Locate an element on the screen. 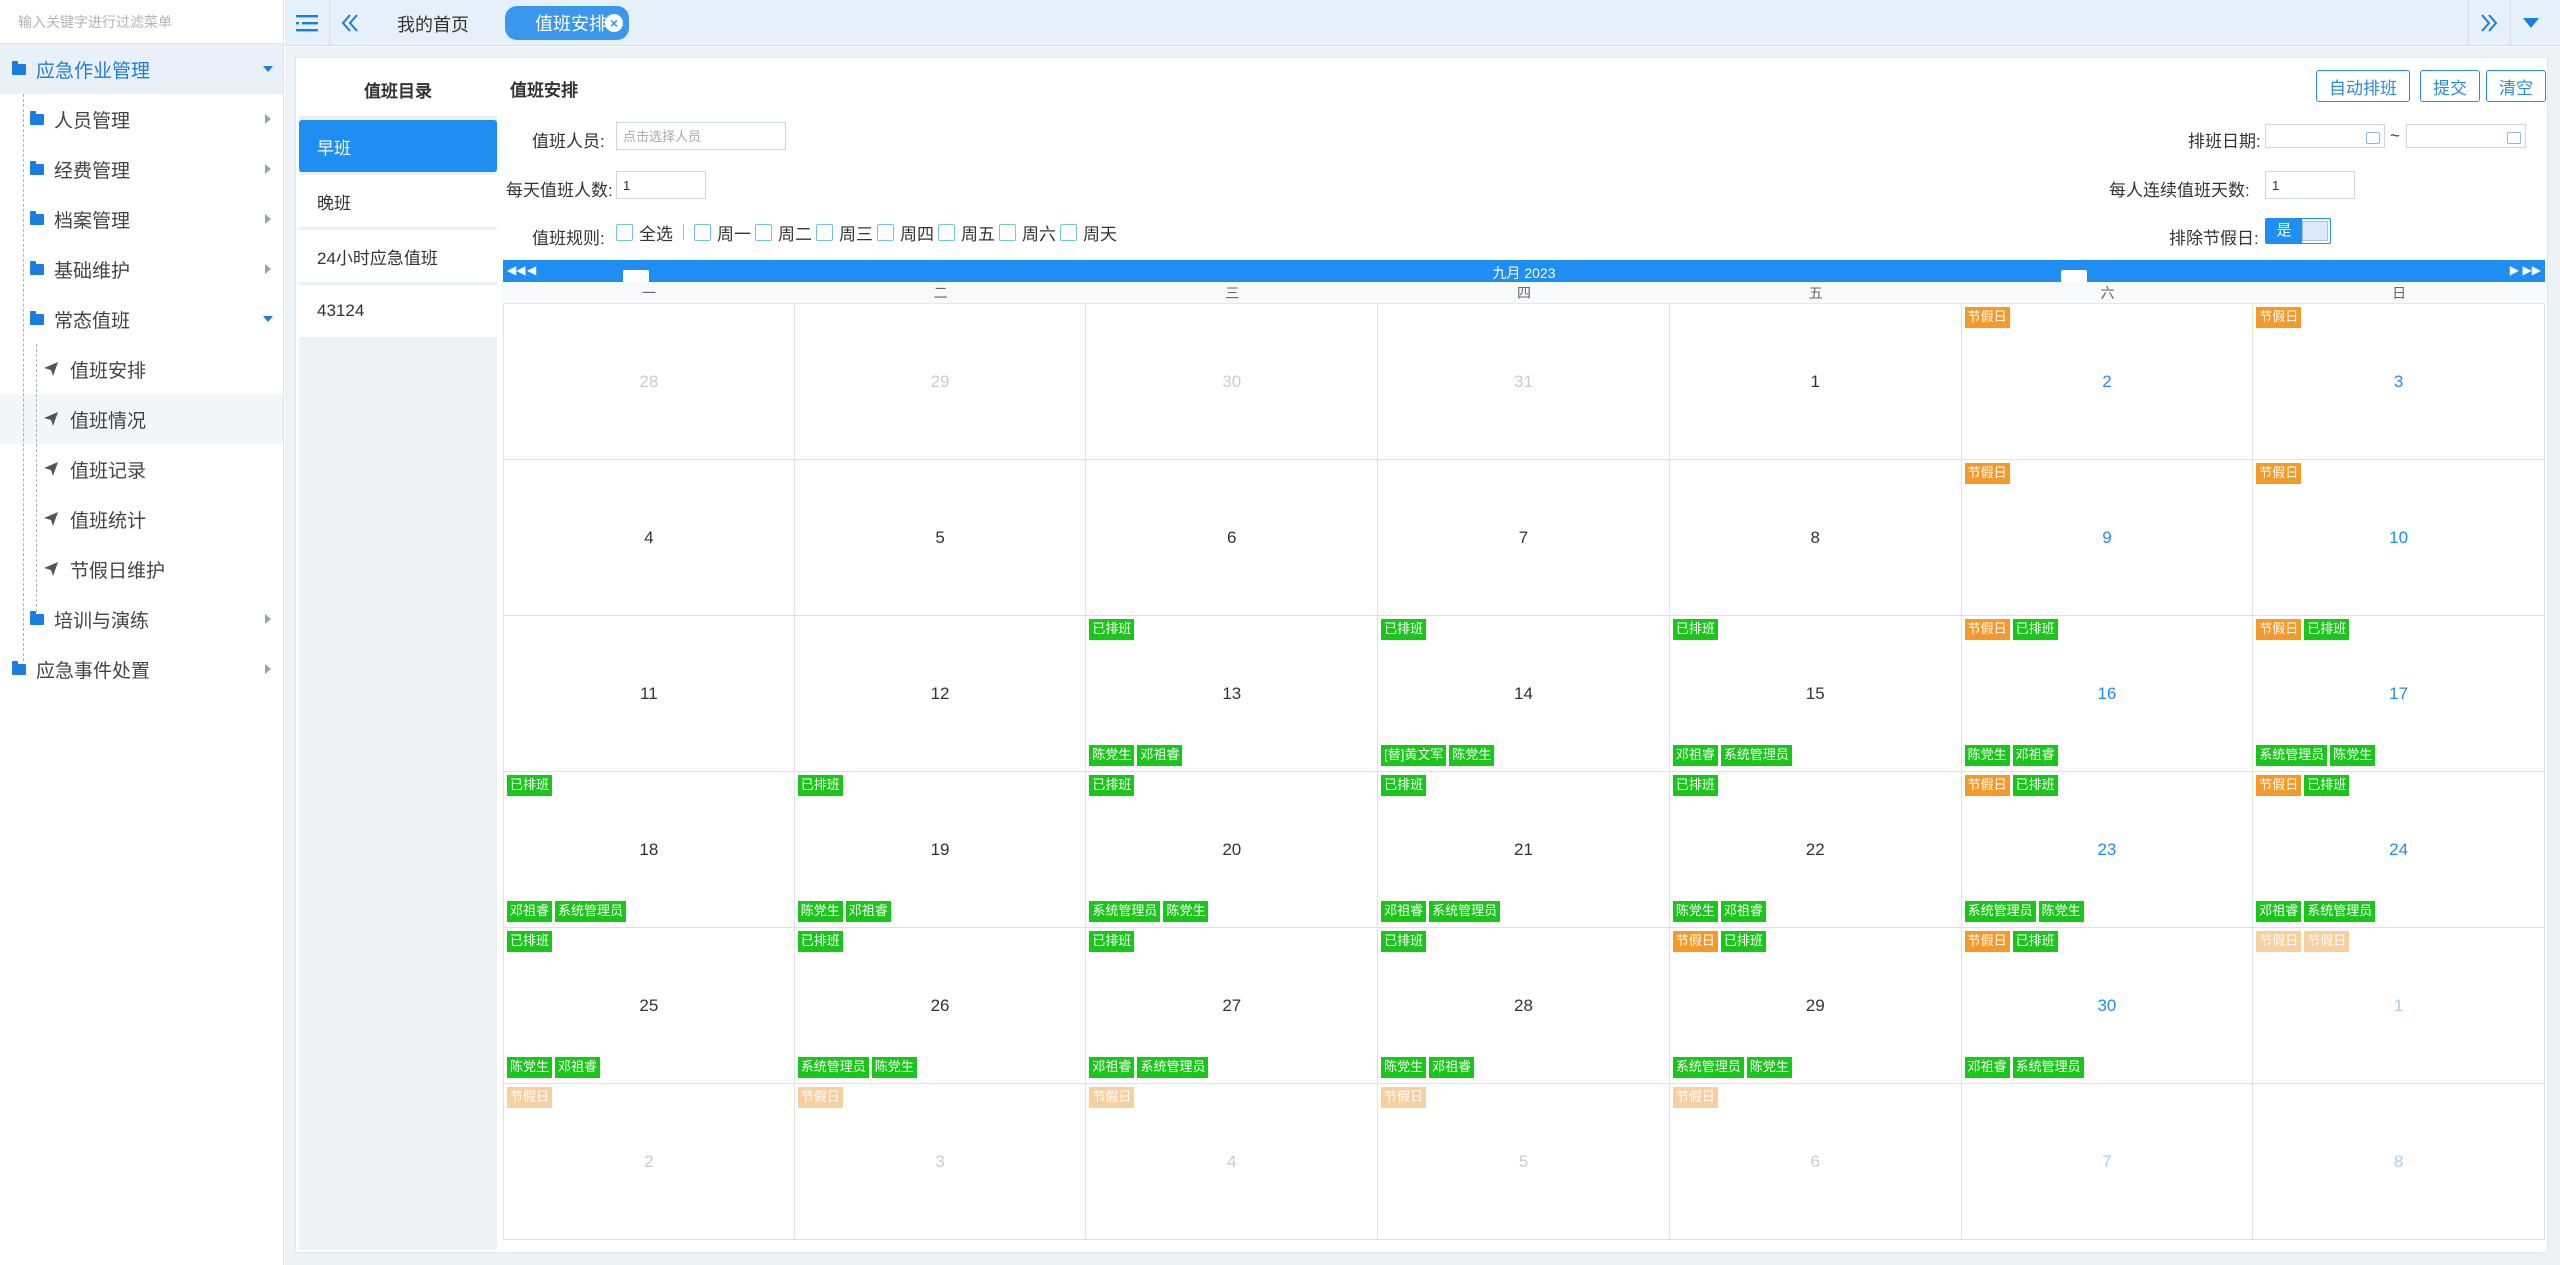 The height and width of the screenshot is (1265, 2560). tab-duty-schedule: 值班安排 × is located at coordinates (567, 23).